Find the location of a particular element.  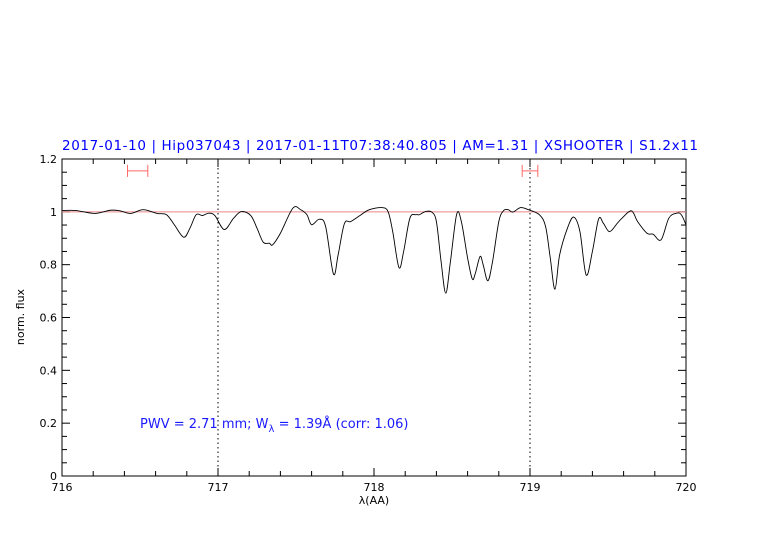

y-tick-label: 0.6 is located at coordinates (49, 318).